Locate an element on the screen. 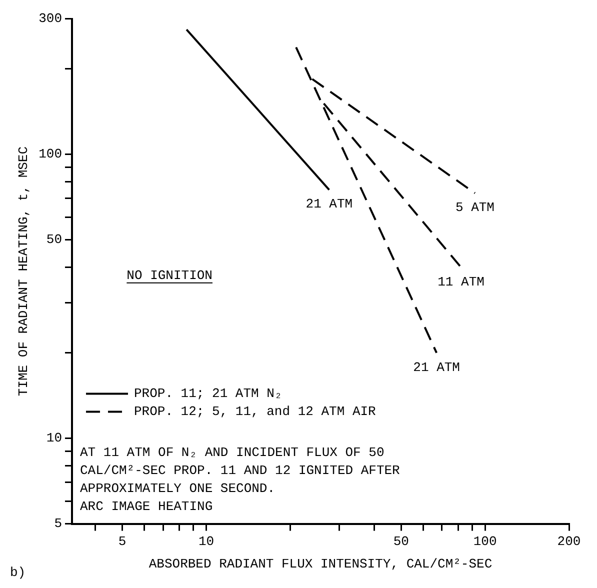 The image size is (597, 588). y-axis-title: TIME OF RADIANT HEATING, t, MSEC is located at coordinates (24, 271).